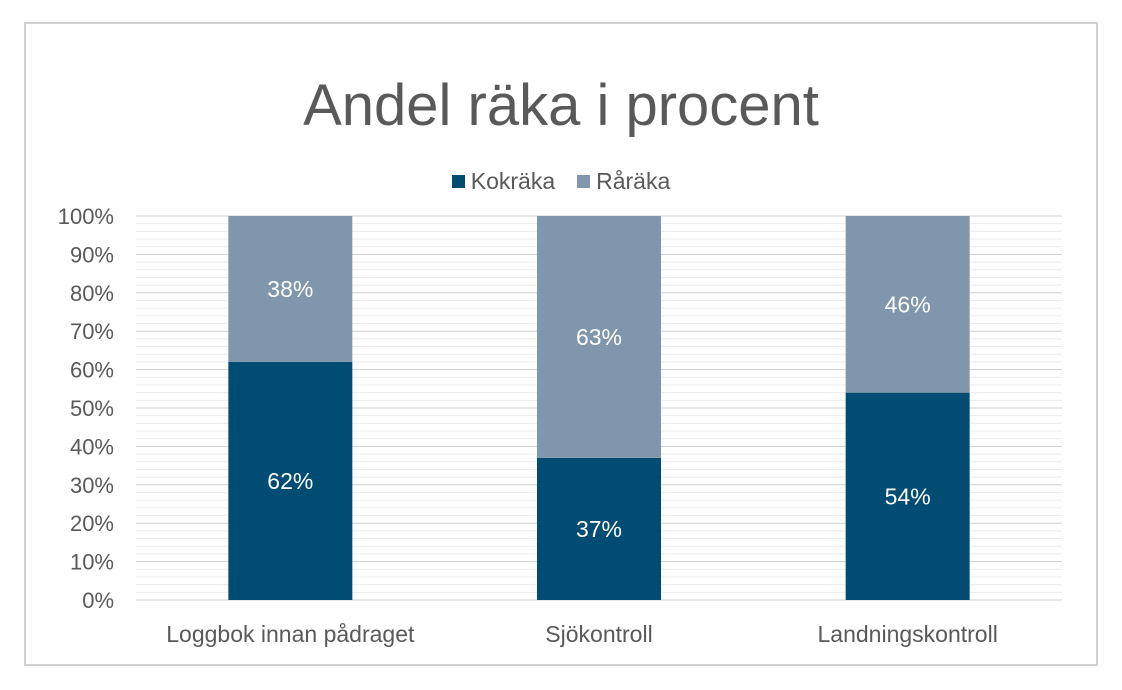  Describe the element at coordinates (92, 485) in the screenshot. I see `y-tick-label: 30%` at that location.